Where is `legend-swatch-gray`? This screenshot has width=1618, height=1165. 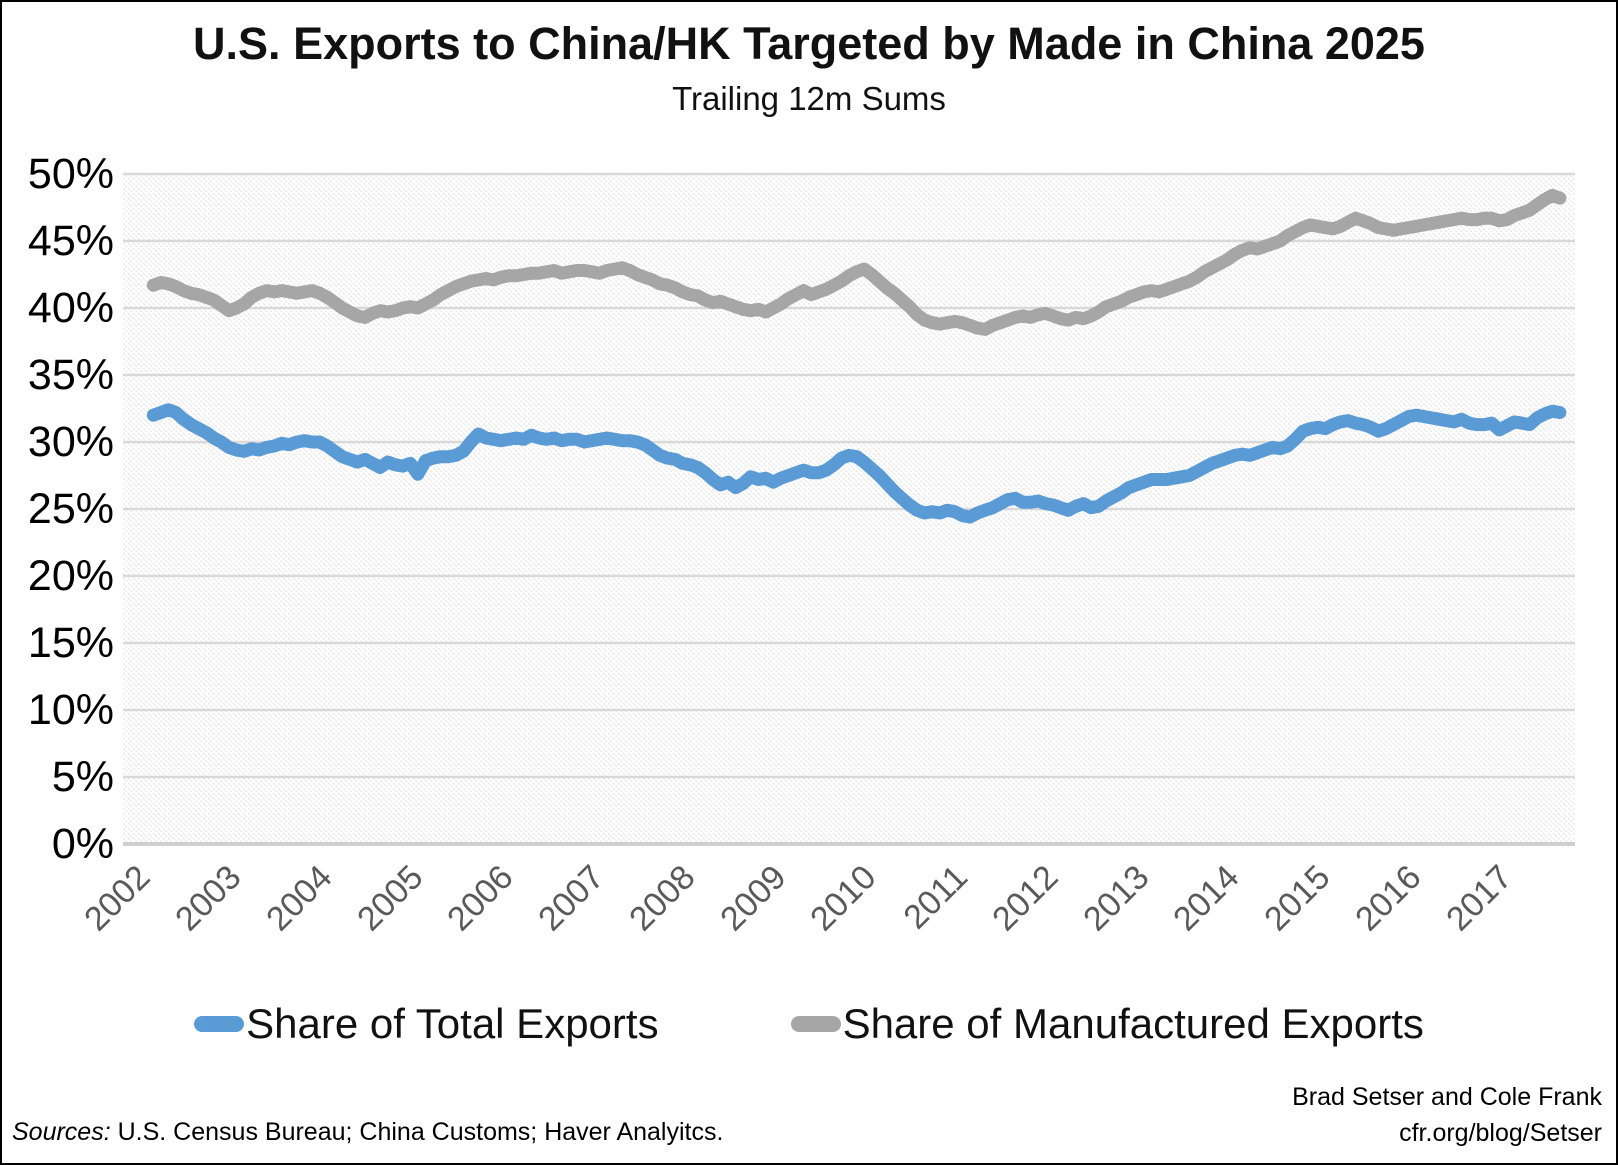
legend-swatch-gray is located at coordinates (815, 1024).